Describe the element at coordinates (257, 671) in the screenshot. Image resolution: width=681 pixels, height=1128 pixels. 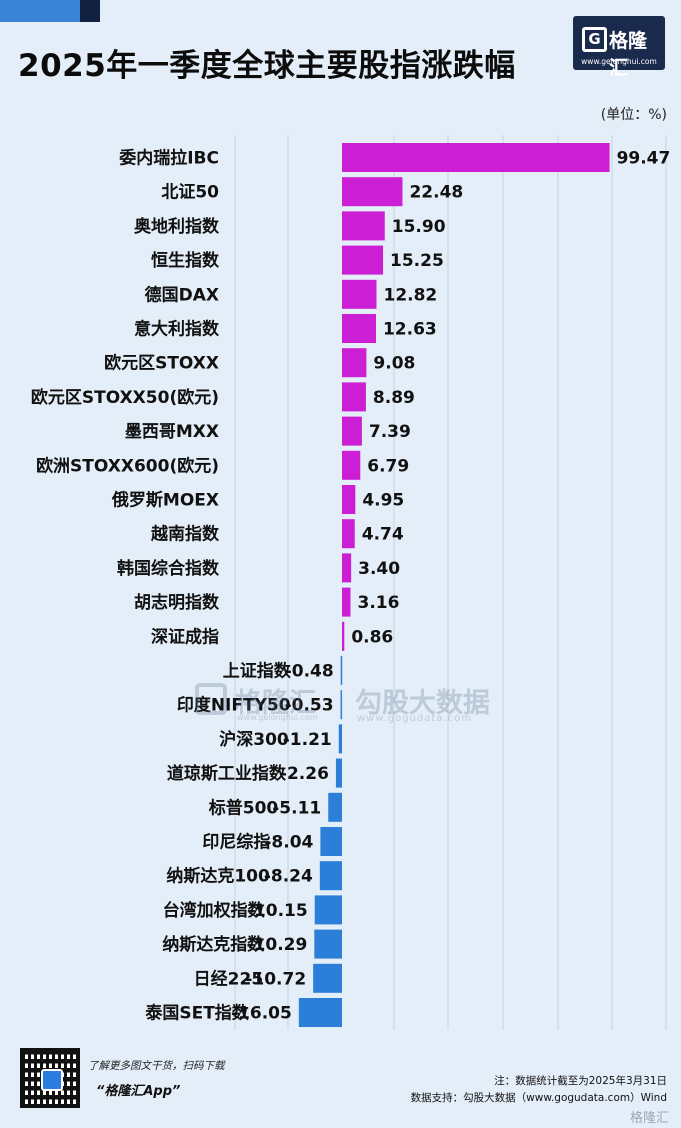
I see `category-label: 上证指数` at that location.